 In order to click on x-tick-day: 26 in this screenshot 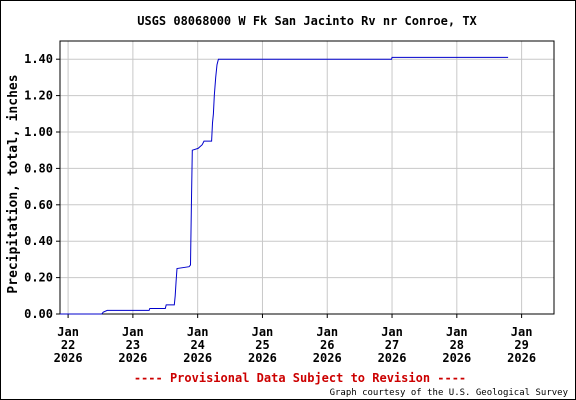, I will do `click(327, 345)`.